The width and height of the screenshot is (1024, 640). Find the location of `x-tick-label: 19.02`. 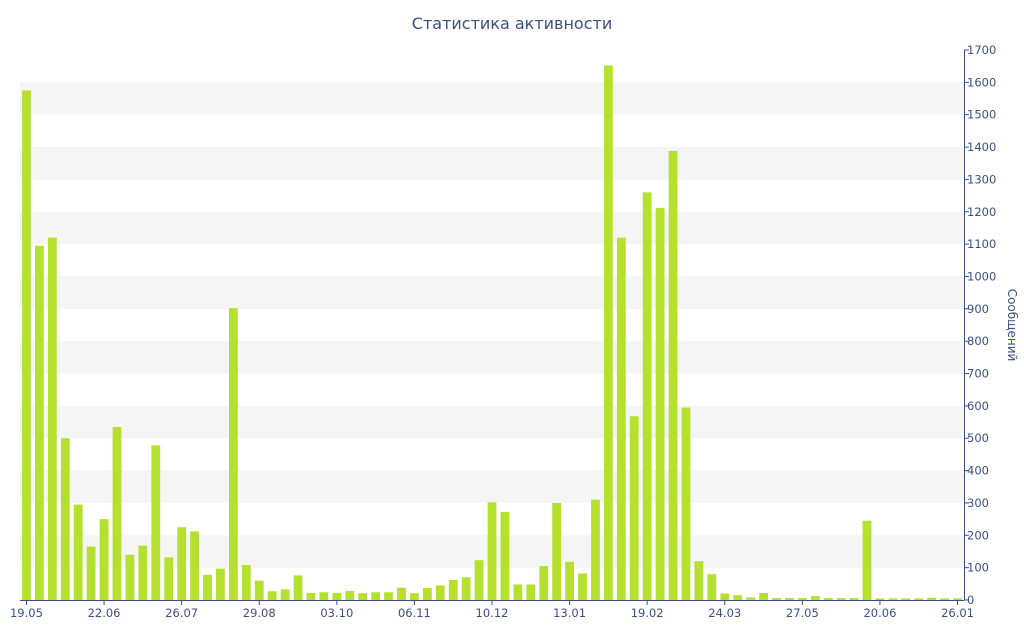

x-tick-label: 19.02 is located at coordinates (647, 613).